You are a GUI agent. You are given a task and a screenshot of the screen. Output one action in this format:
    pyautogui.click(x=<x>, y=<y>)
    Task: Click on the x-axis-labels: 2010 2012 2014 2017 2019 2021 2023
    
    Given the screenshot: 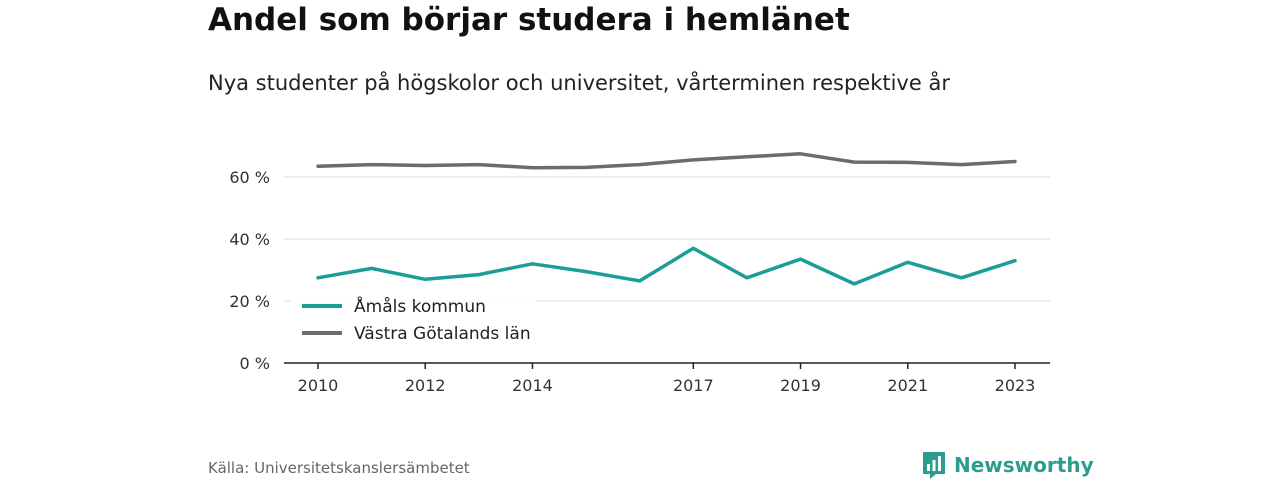 What is the action you would take?
    pyautogui.click(x=667, y=385)
    